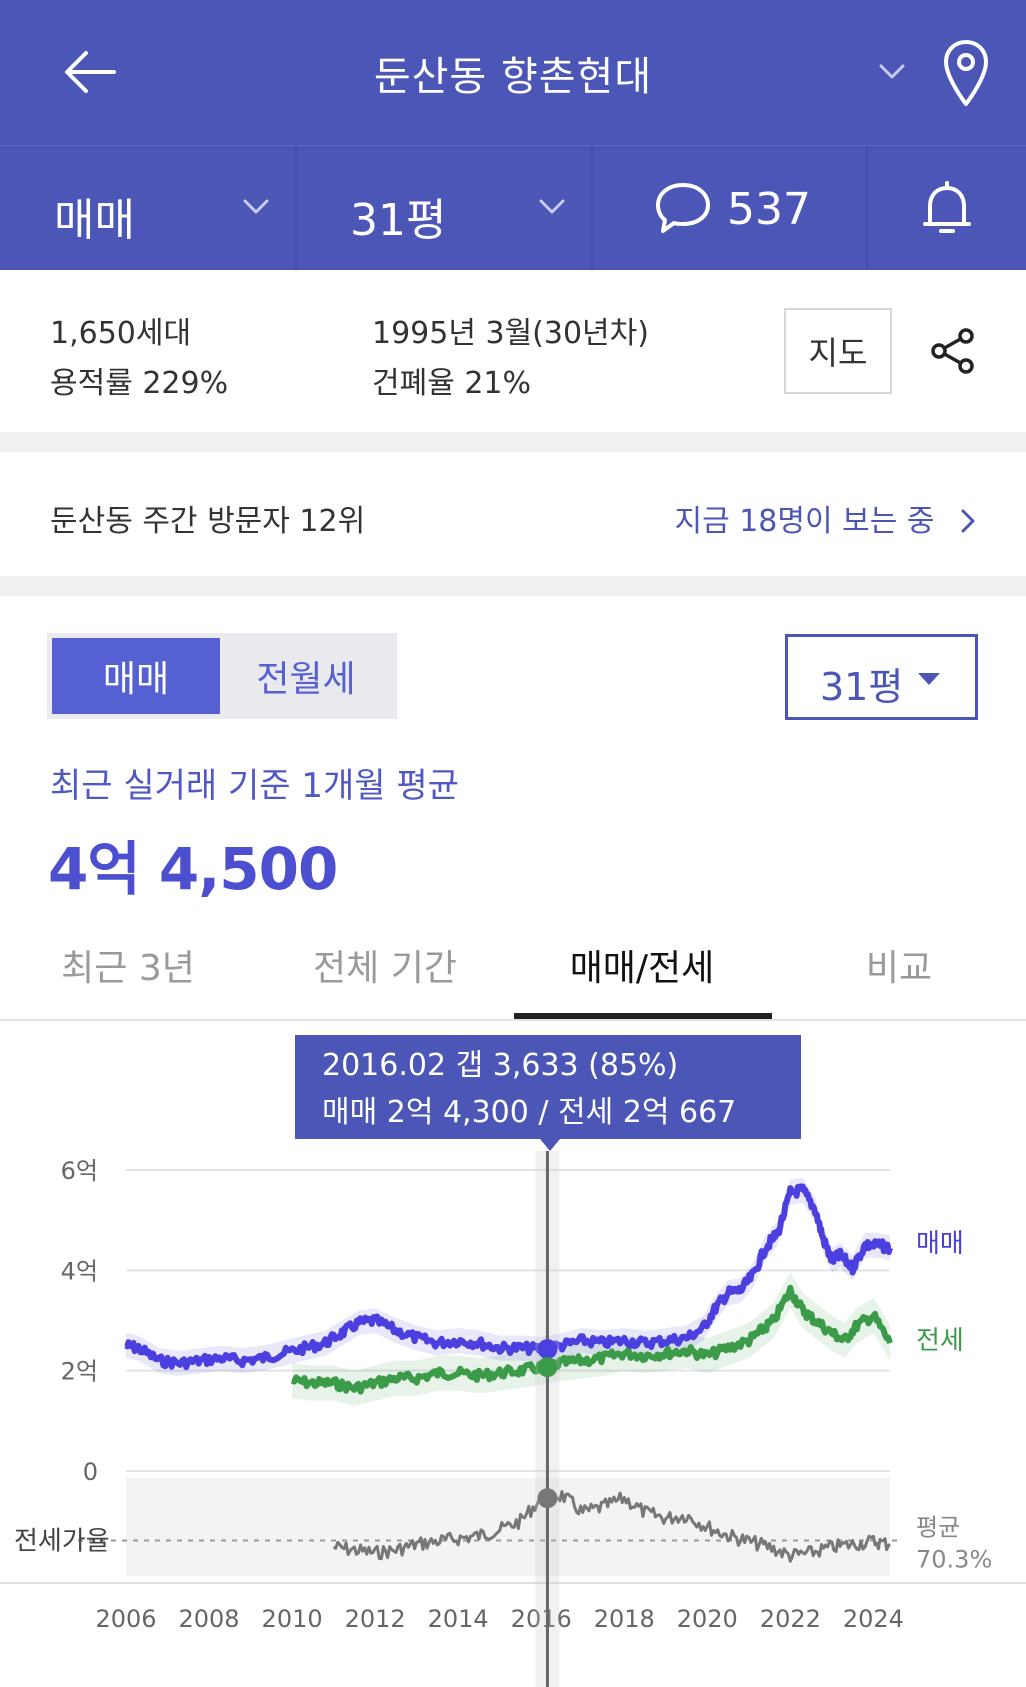 The height and width of the screenshot is (1687, 1026). I want to click on average-caption: 최근 실거래 기준 1개월 평균, so click(254, 786).